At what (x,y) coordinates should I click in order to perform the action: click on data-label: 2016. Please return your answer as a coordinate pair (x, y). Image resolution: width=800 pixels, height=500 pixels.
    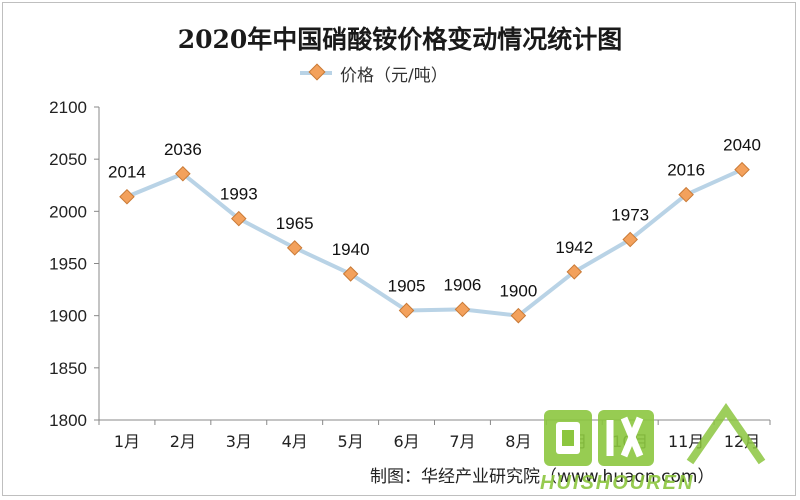
    Looking at the image, I should click on (686, 170).